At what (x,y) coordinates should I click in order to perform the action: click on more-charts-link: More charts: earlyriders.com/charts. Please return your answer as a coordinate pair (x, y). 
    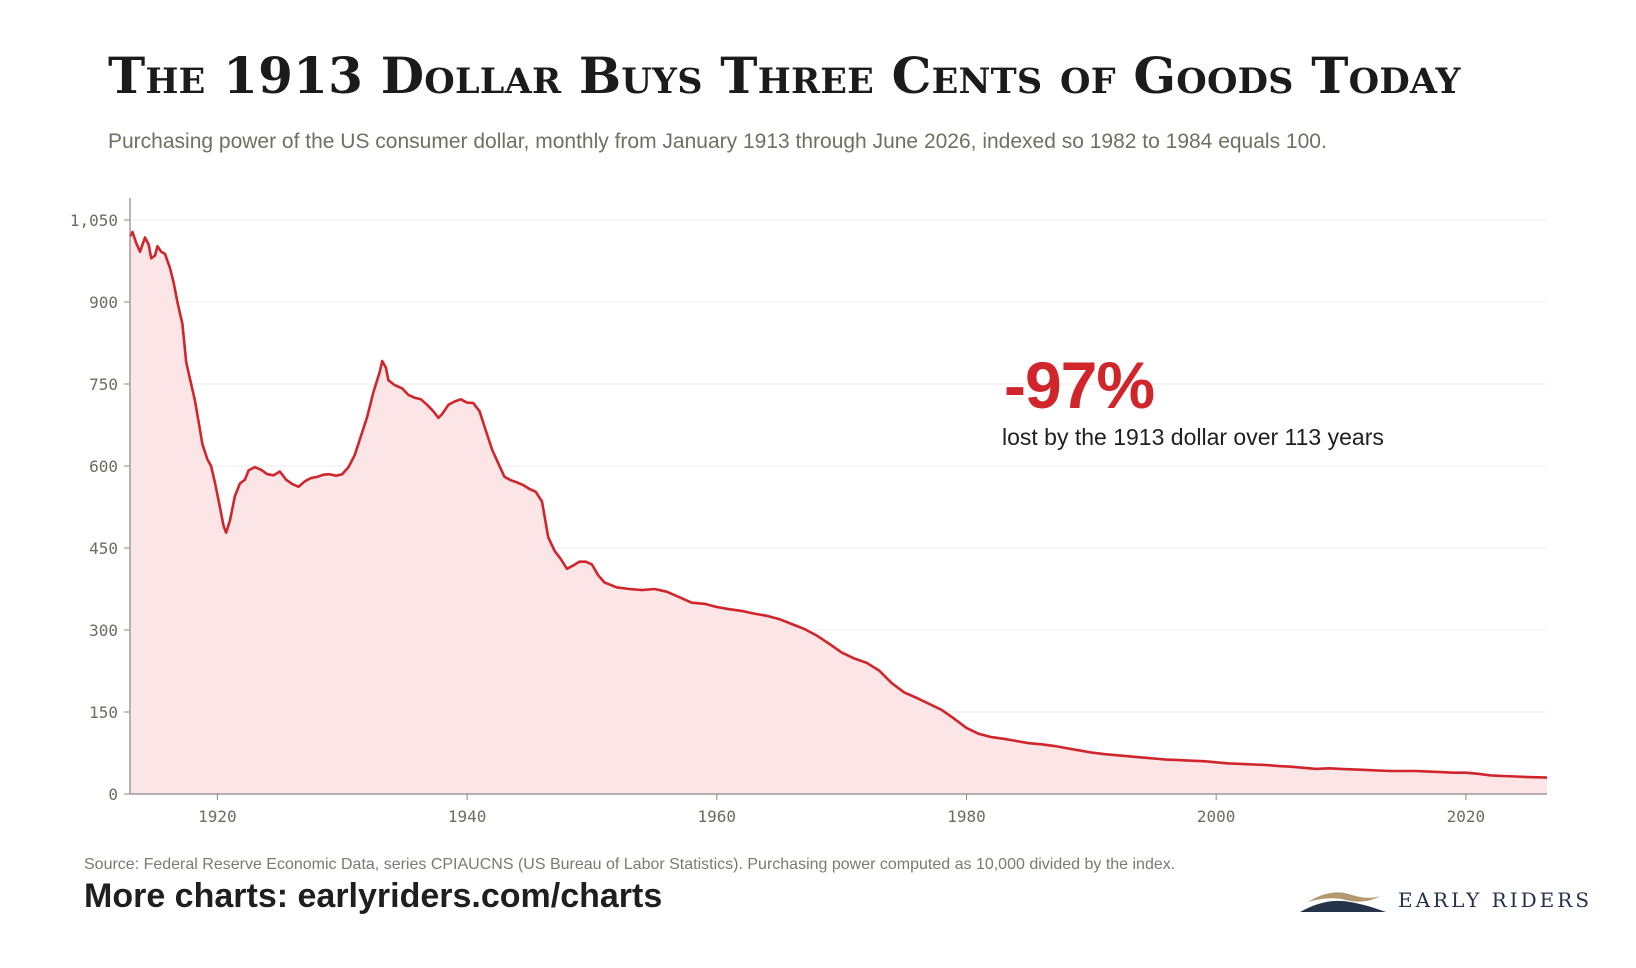
    Looking at the image, I should click on (373, 896).